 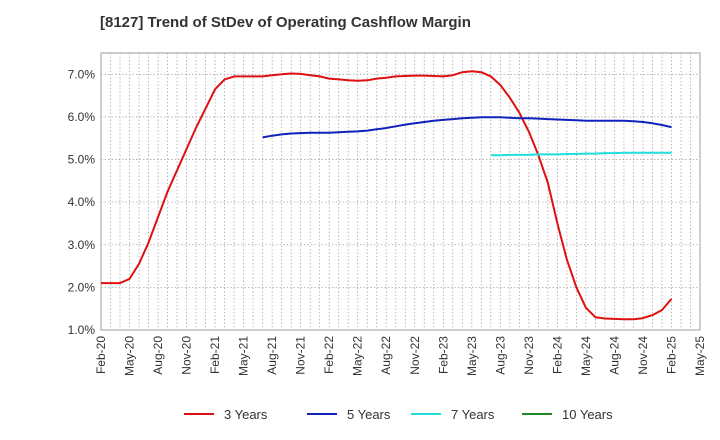 What do you see at coordinates (130, 356) in the screenshot?
I see `x-tick-label: May-20` at bounding box center [130, 356].